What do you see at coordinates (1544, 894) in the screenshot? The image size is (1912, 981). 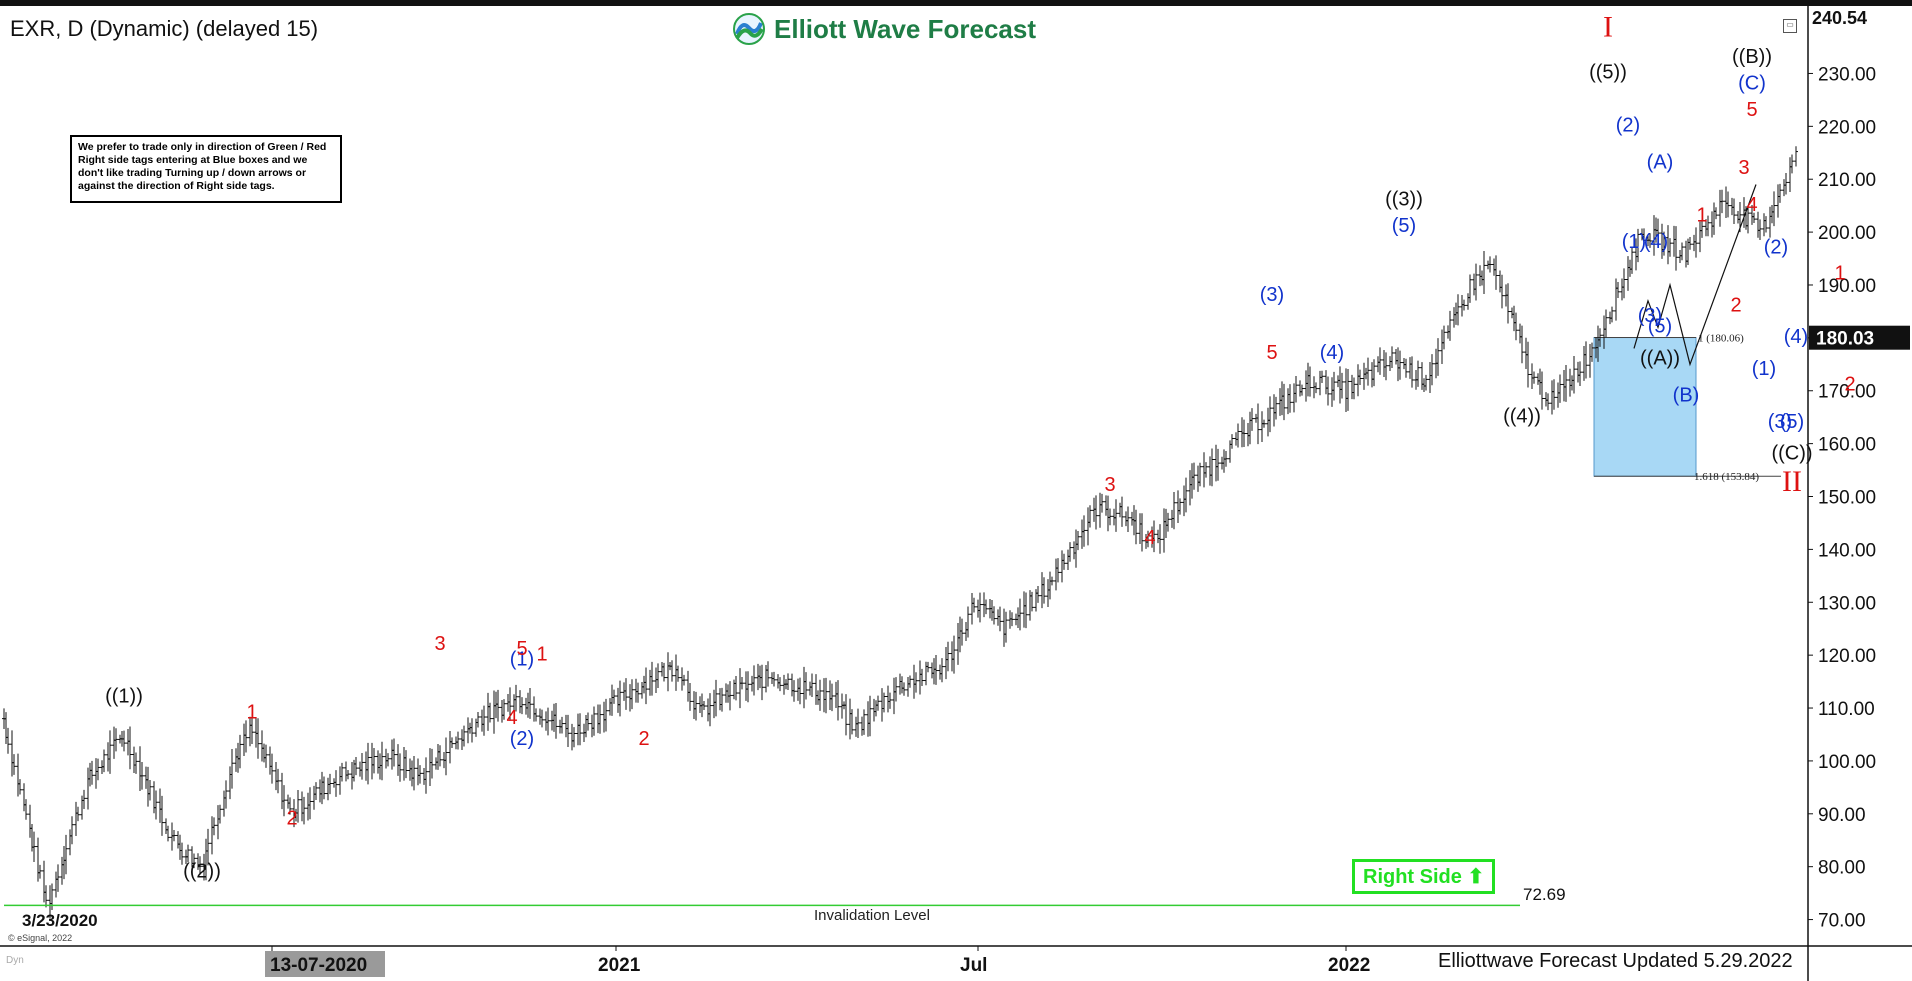 I see `invalidation-value-label: 72.69` at bounding box center [1544, 894].